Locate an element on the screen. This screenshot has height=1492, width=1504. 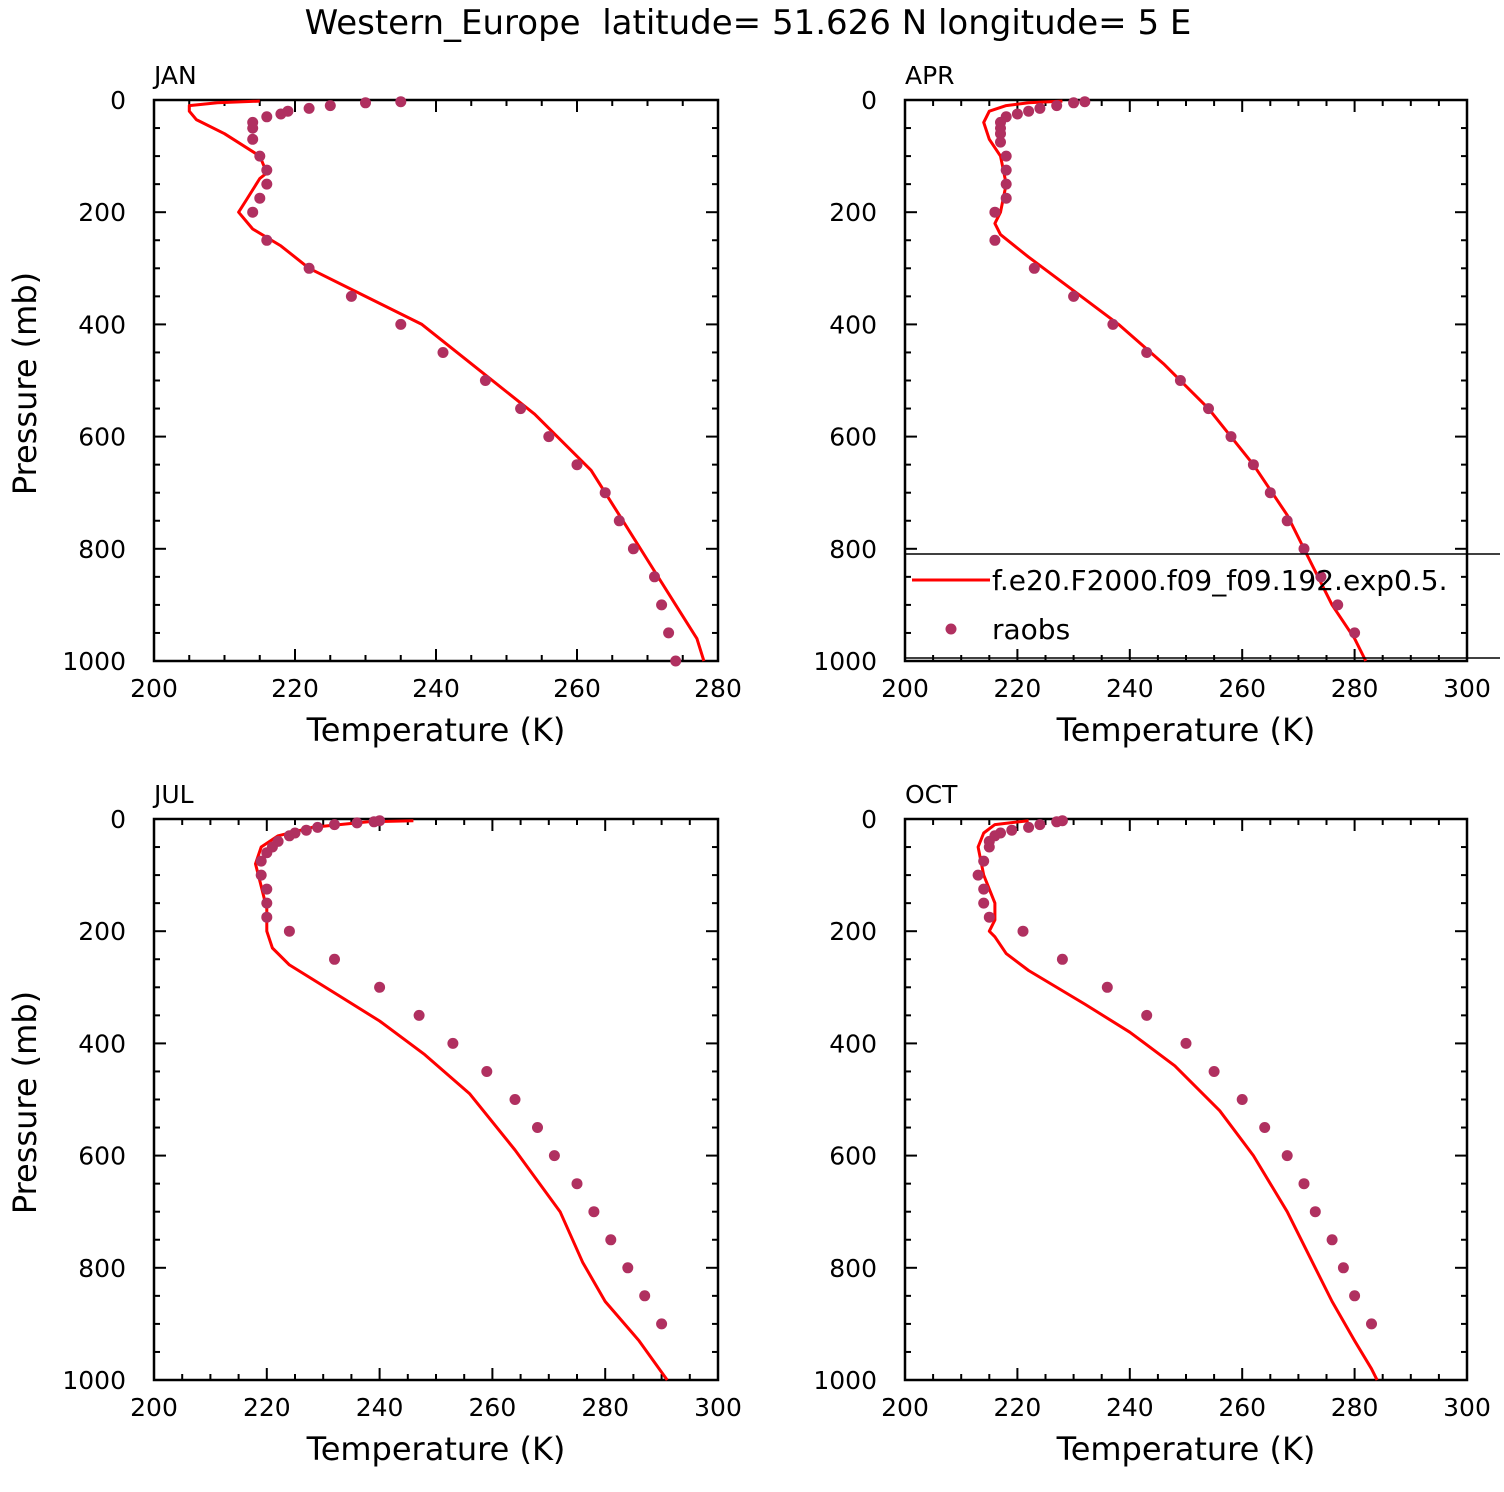
y-tick-label: 400 is located at coordinates (853, 1043).